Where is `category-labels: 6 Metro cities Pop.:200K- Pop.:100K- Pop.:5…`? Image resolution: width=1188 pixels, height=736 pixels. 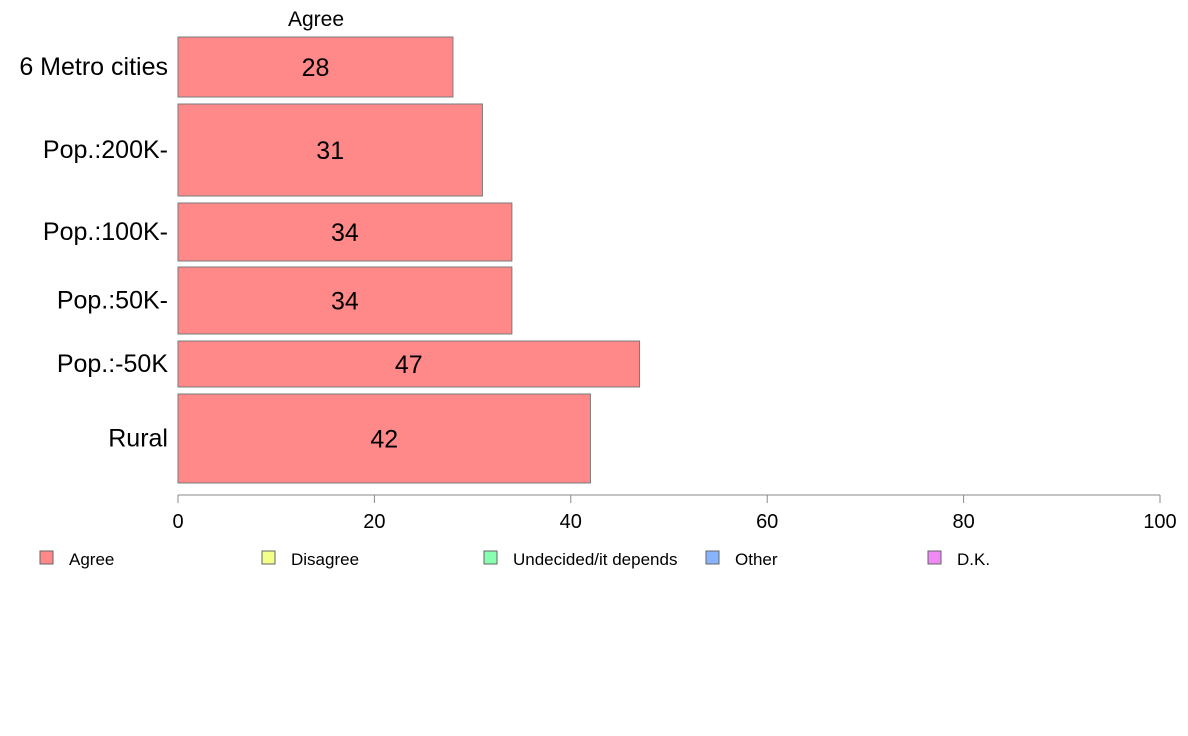
category-labels: 6 Metro cities Pop.:200K- Pop.:100K- Pop.:5… is located at coordinates (93, 253).